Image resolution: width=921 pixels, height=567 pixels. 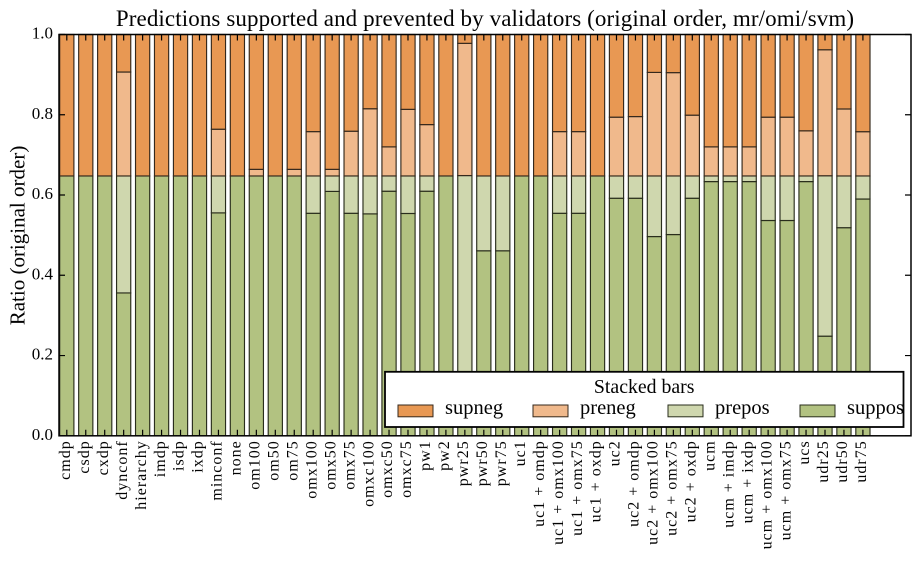 What do you see at coordinates (842, 461) in the screenshot?
I see `svg-text: udr50` at bounding box center [842, 461].